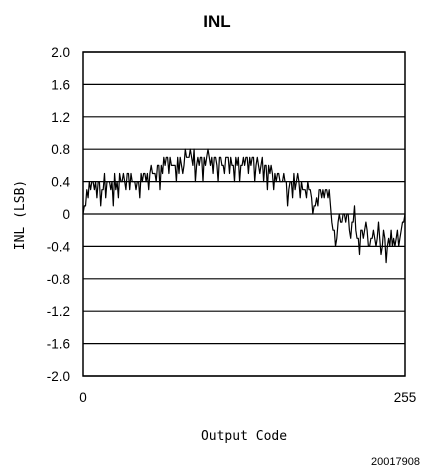 This screenshot has width=422, height=470. Describe the element at coordinates (20, 215) in the screenshot. I see `y-axis-label: INL (LSB)` at that location.